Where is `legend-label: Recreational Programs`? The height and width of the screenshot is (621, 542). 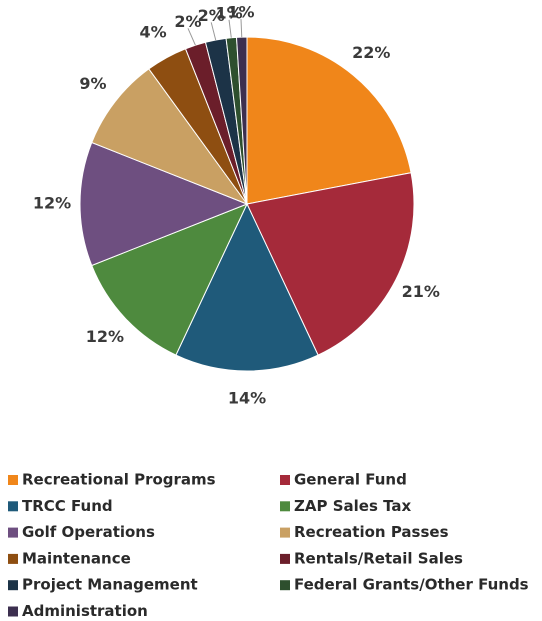 legend-label: Recreational Programs is located at coordinates (119, 480).